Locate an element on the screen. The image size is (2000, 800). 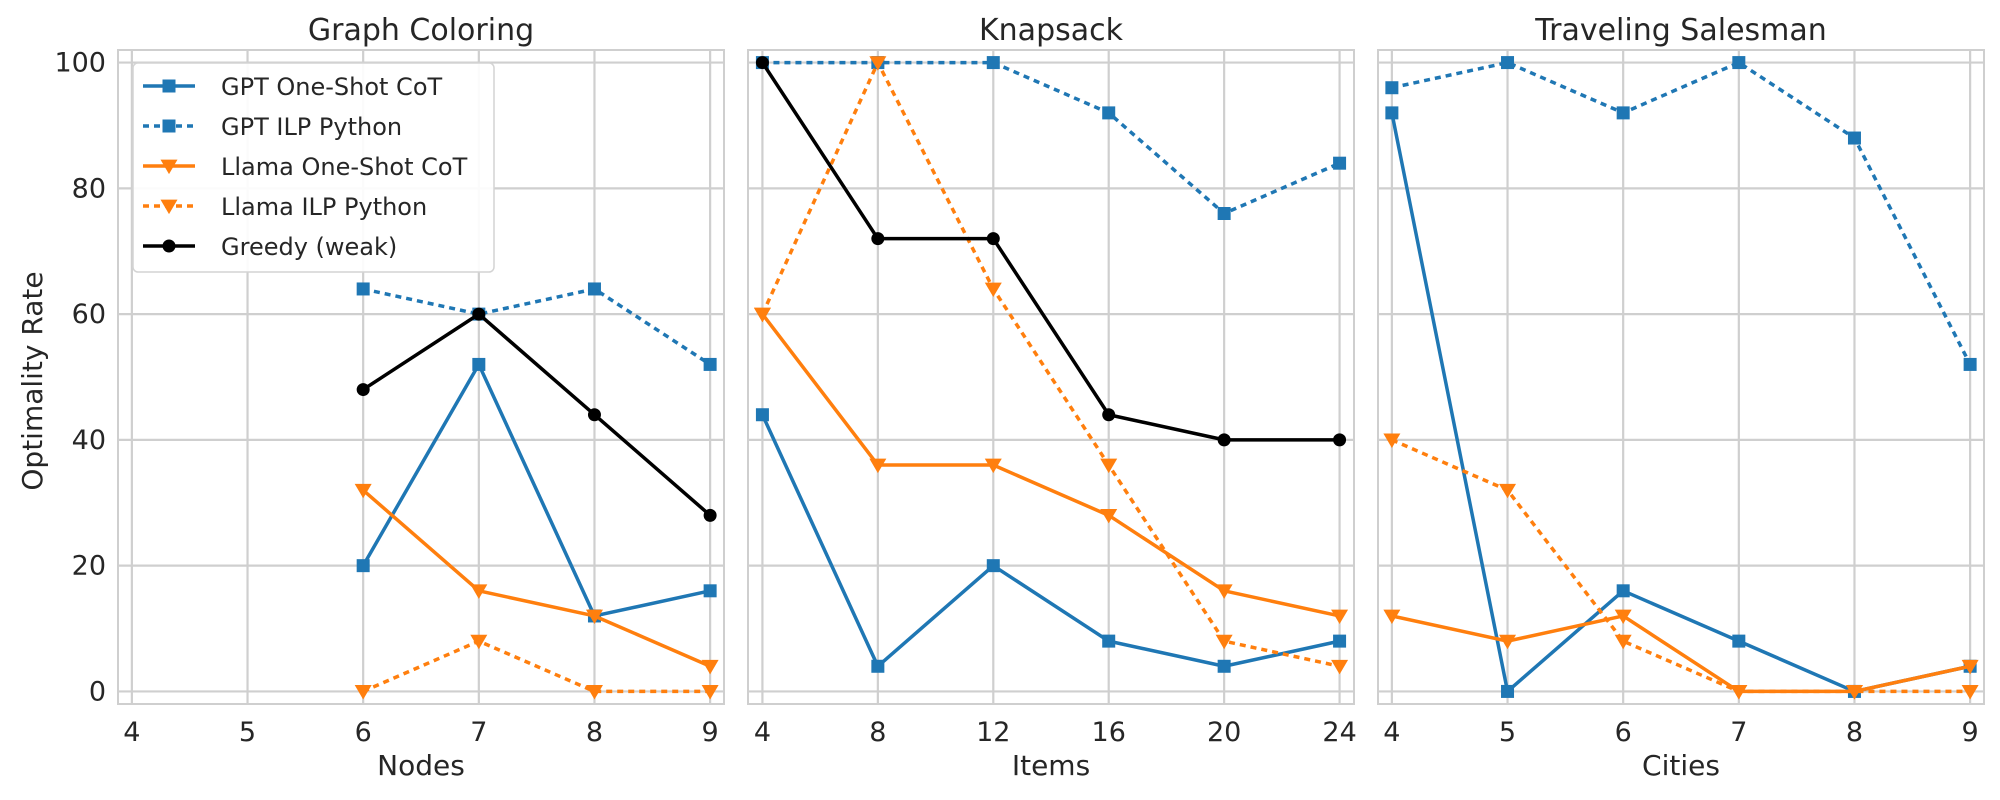
x-tick-label: 20 is located at coordinates (1224, 732).